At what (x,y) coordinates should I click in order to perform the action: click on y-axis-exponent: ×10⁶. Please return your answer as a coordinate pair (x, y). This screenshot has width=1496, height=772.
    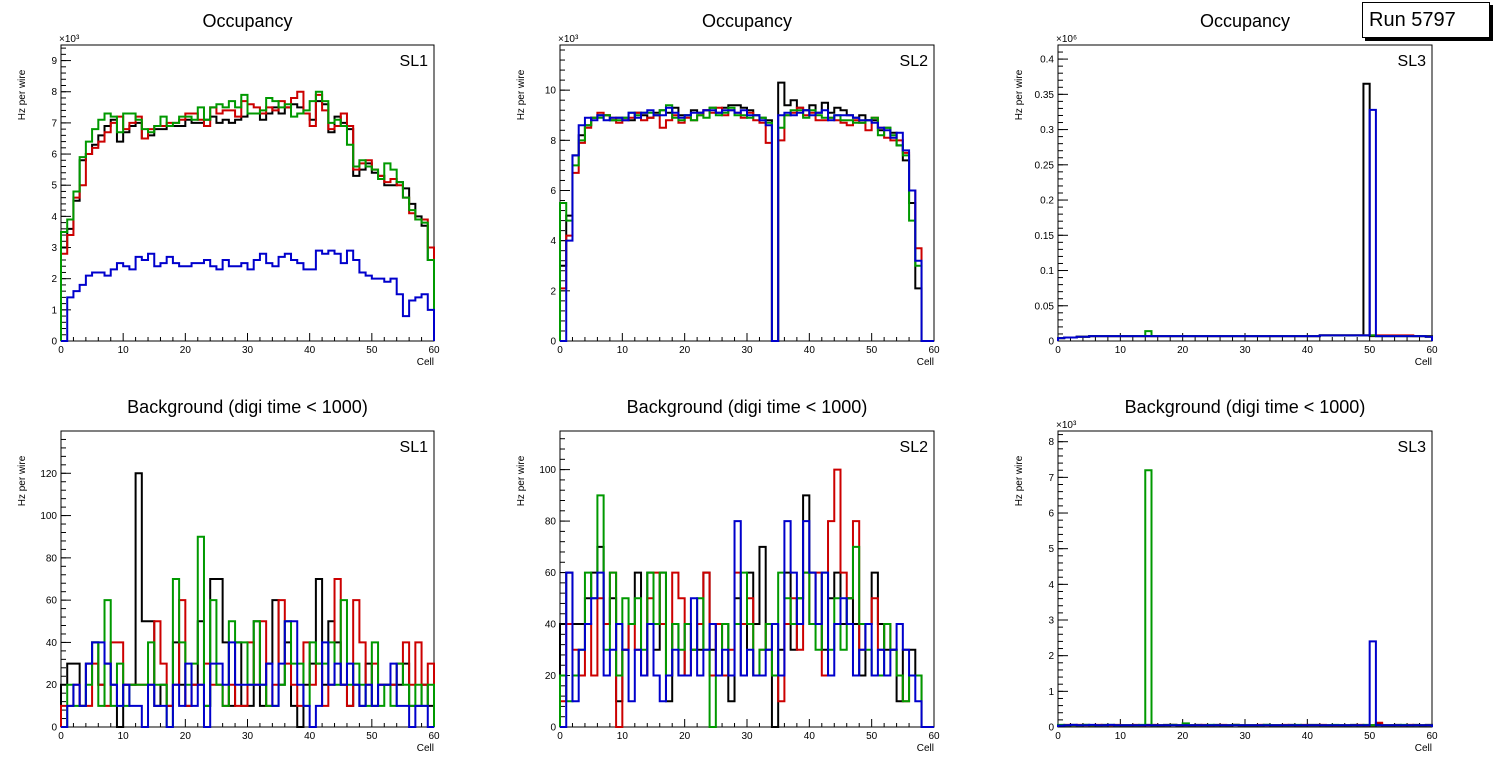
    Looking at the image, I should click on (1066, 39).